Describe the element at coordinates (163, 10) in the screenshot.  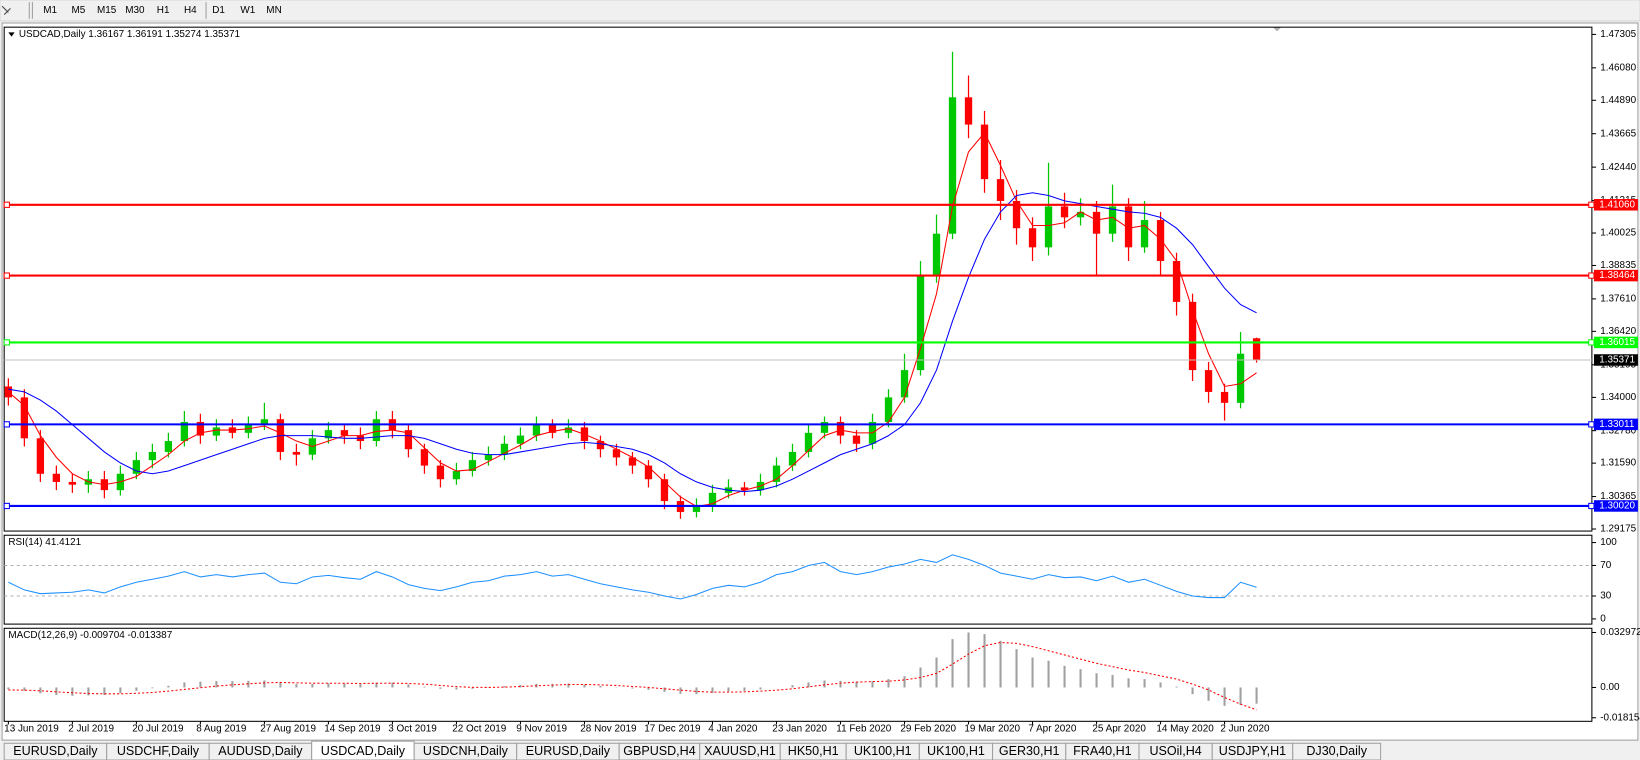
I see `timeframe-button: H1` at that location.